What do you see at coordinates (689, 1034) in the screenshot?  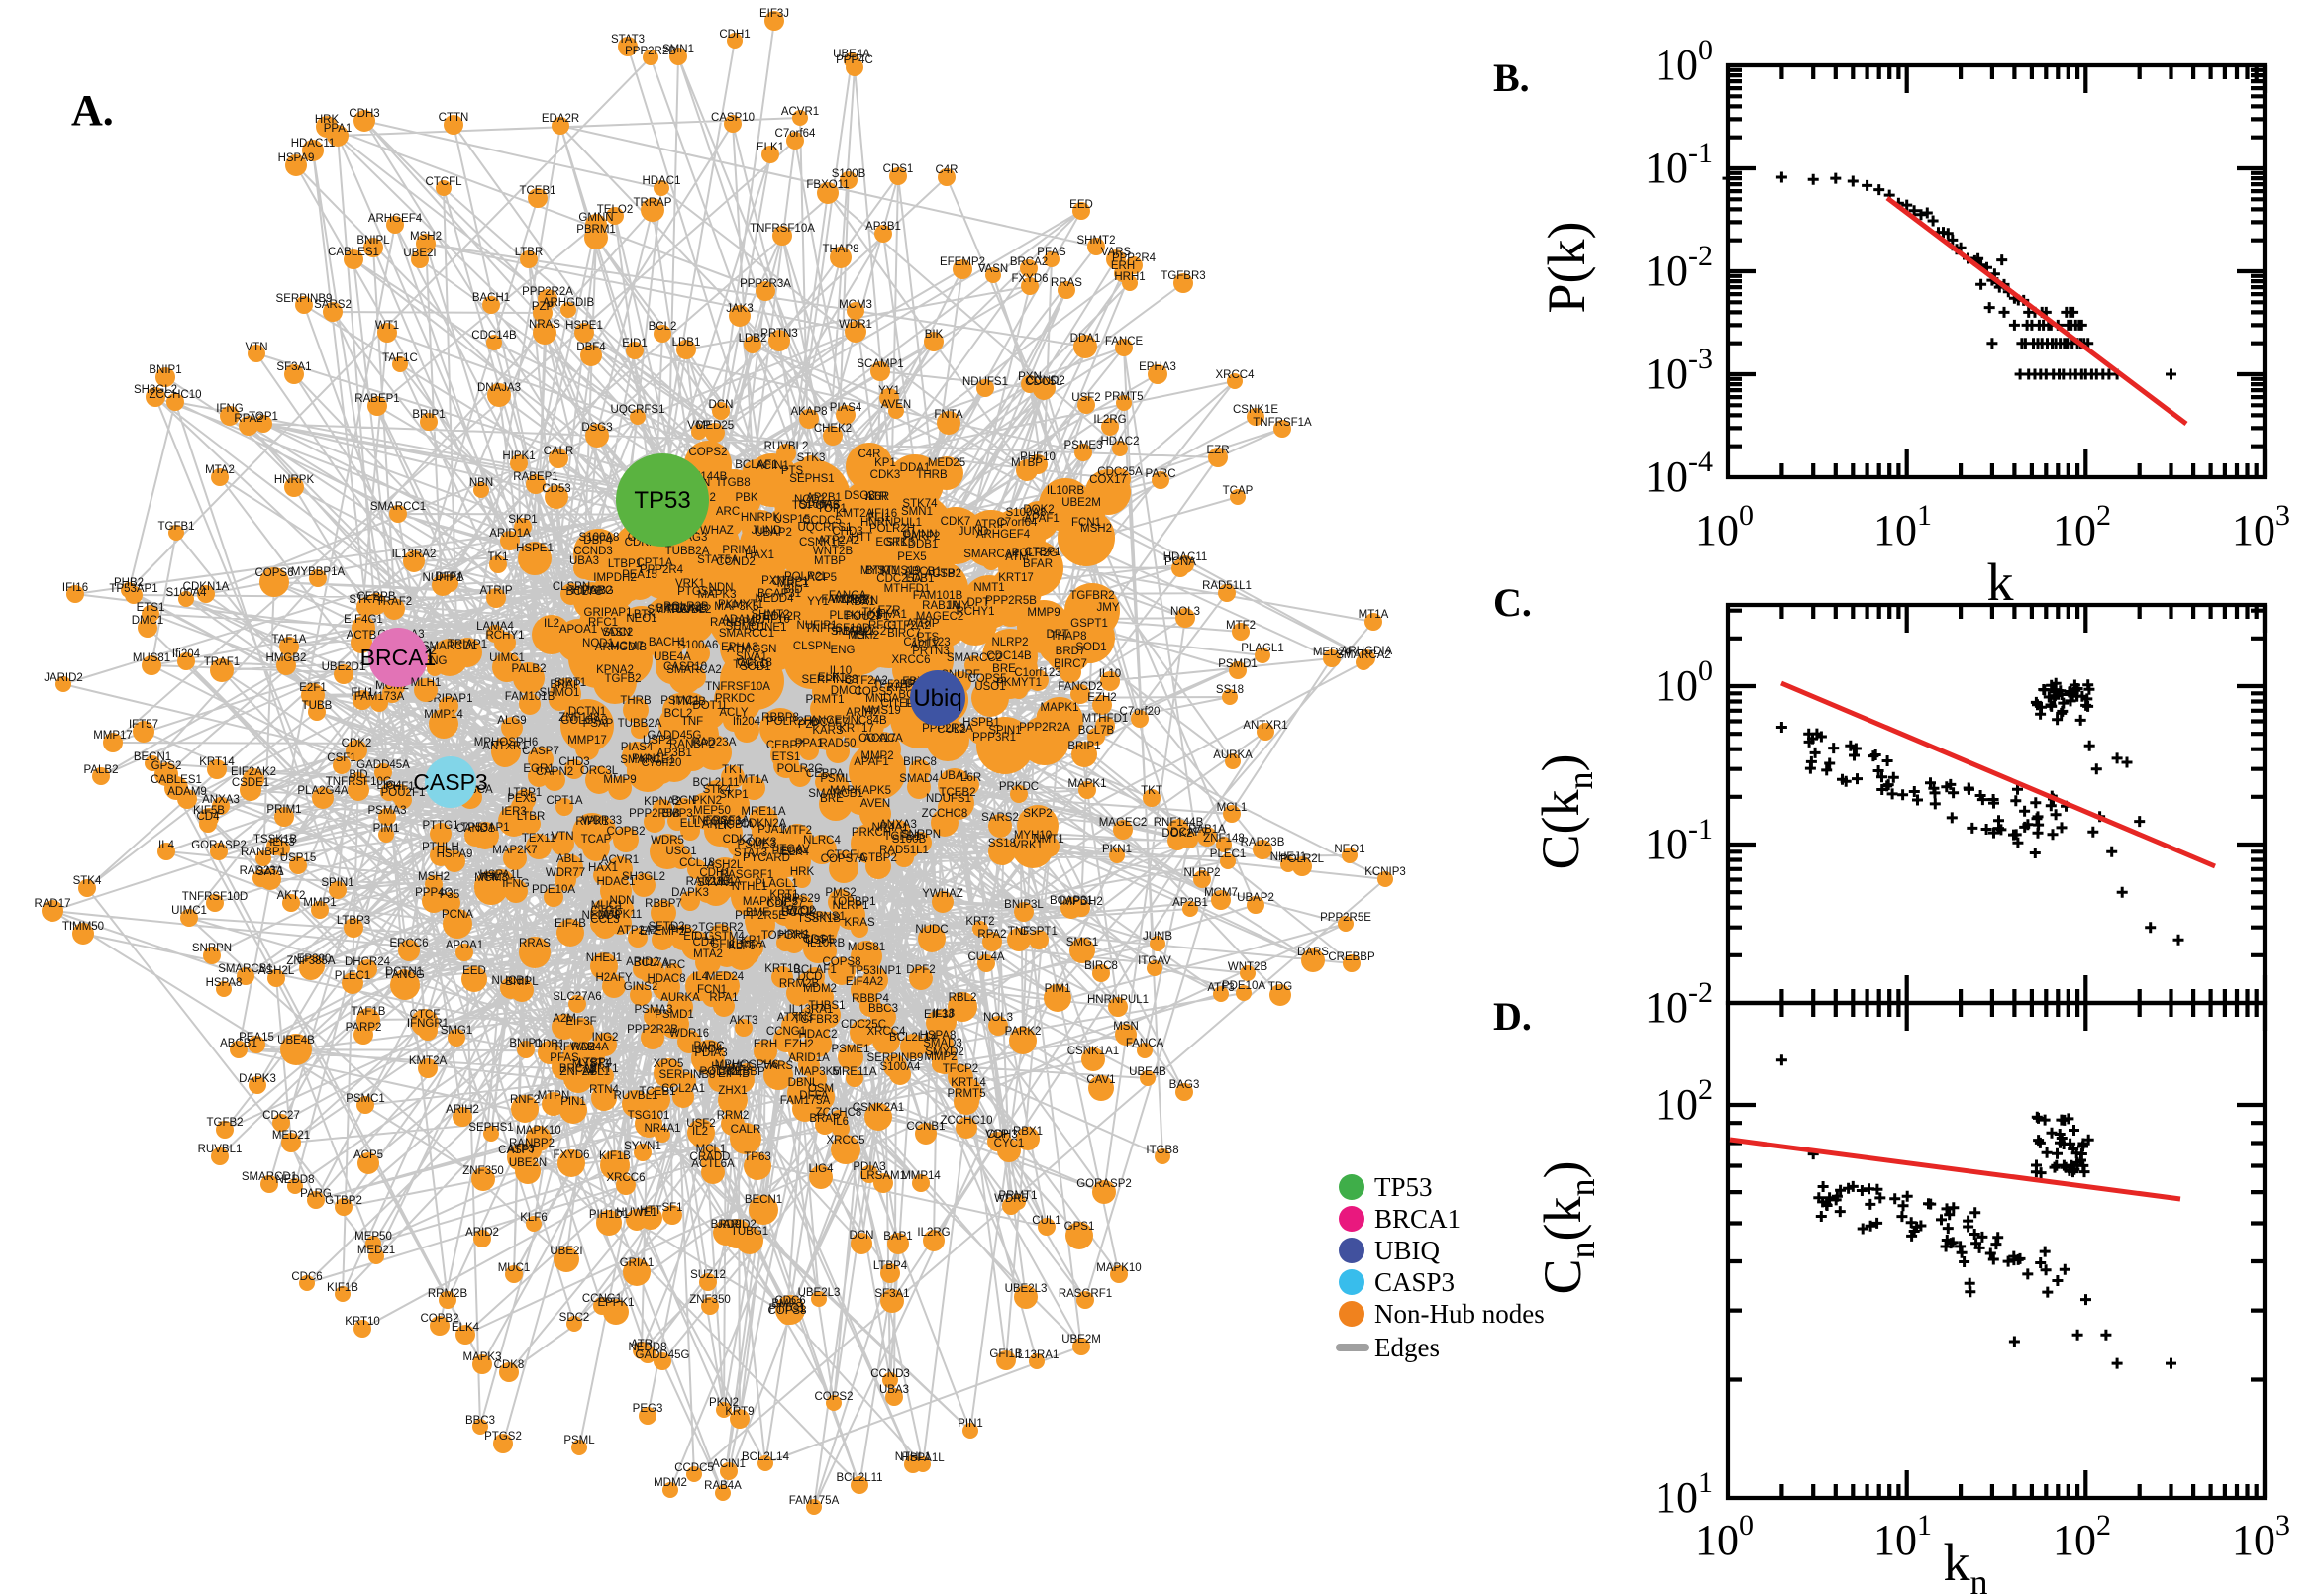 I see `svg-text: WDR16` at bounding box center [689, 1034].